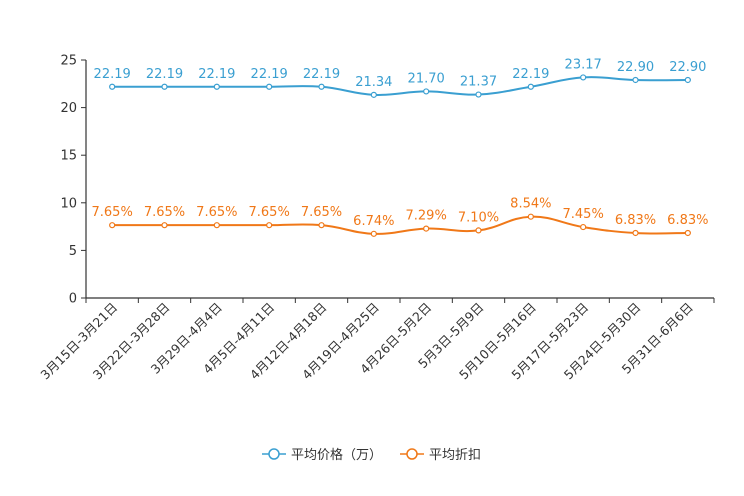  Describe the element at coordinates (478, 217) in the screenshot. I see `data-label: 7.10%` at that location.